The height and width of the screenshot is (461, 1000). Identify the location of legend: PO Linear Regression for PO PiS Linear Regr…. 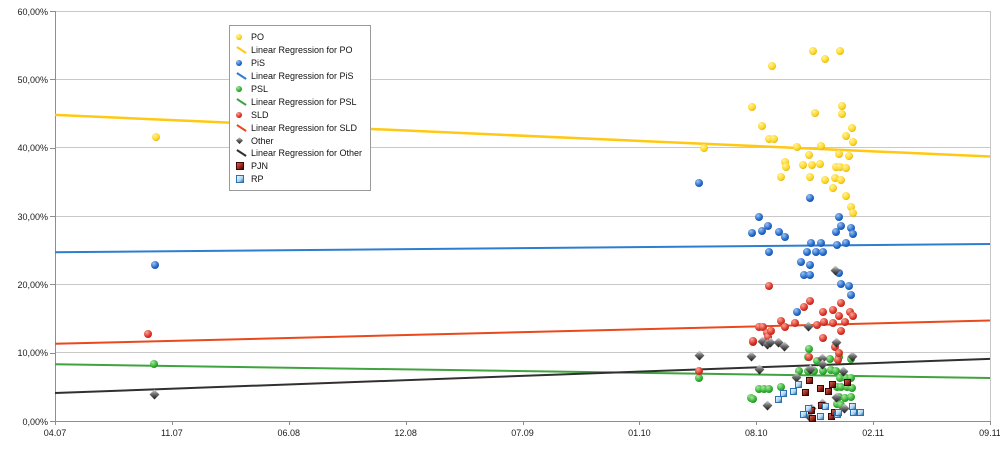
(300, 108).